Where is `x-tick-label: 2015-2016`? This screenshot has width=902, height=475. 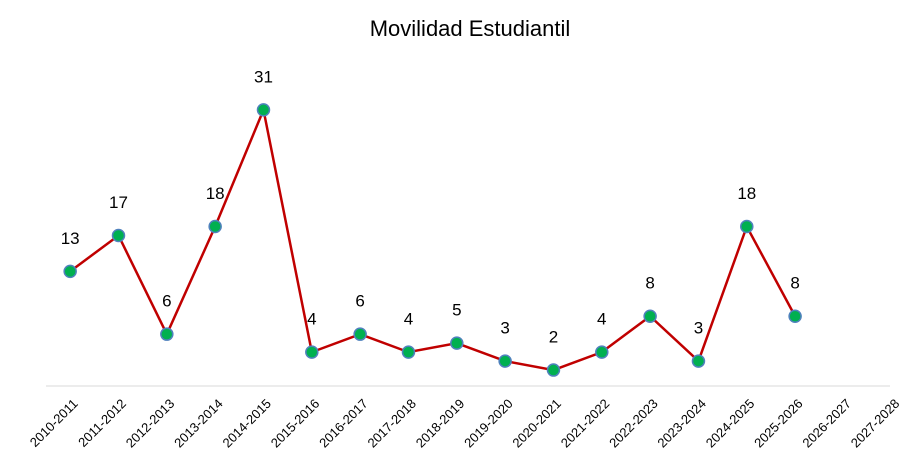
x-tick-label: 2015-2016 is located at coordinates (295, 423).